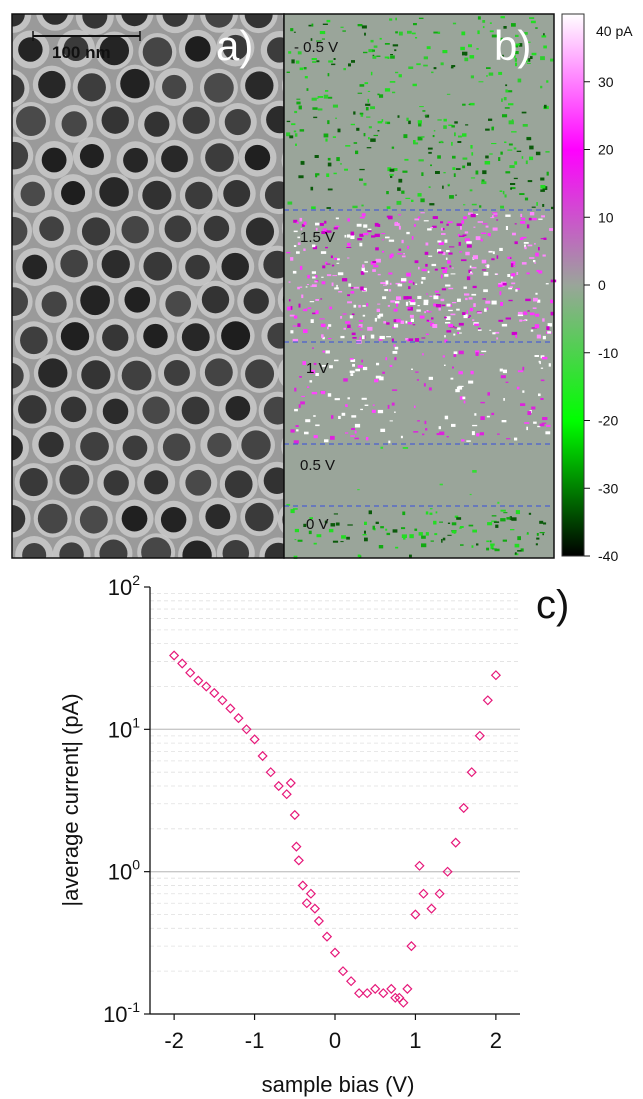 This screenshot has width=643, height=1099. What do you see at coordinates (415, 1040) in the screenshot?
I see `x-tick-label: 1` at bounding box center [415, 1040].